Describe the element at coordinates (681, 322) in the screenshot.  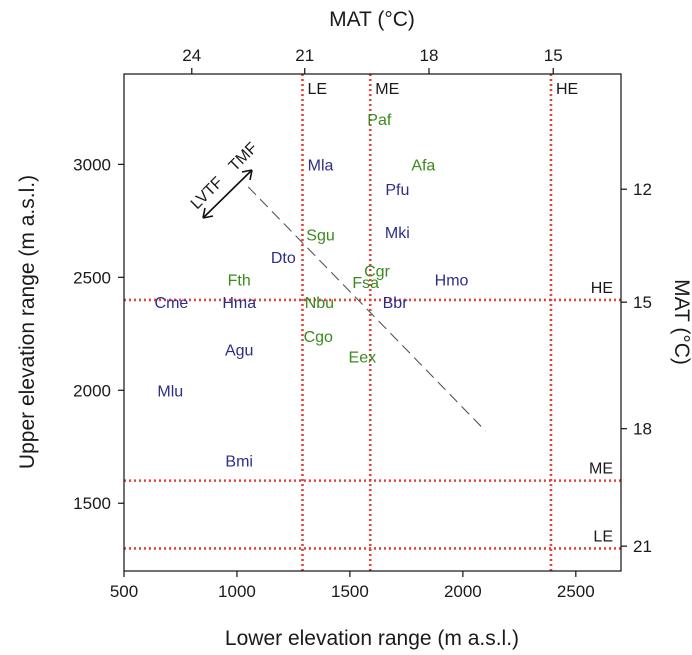
I see `right-axis-title: MAT (°C)` at that location.